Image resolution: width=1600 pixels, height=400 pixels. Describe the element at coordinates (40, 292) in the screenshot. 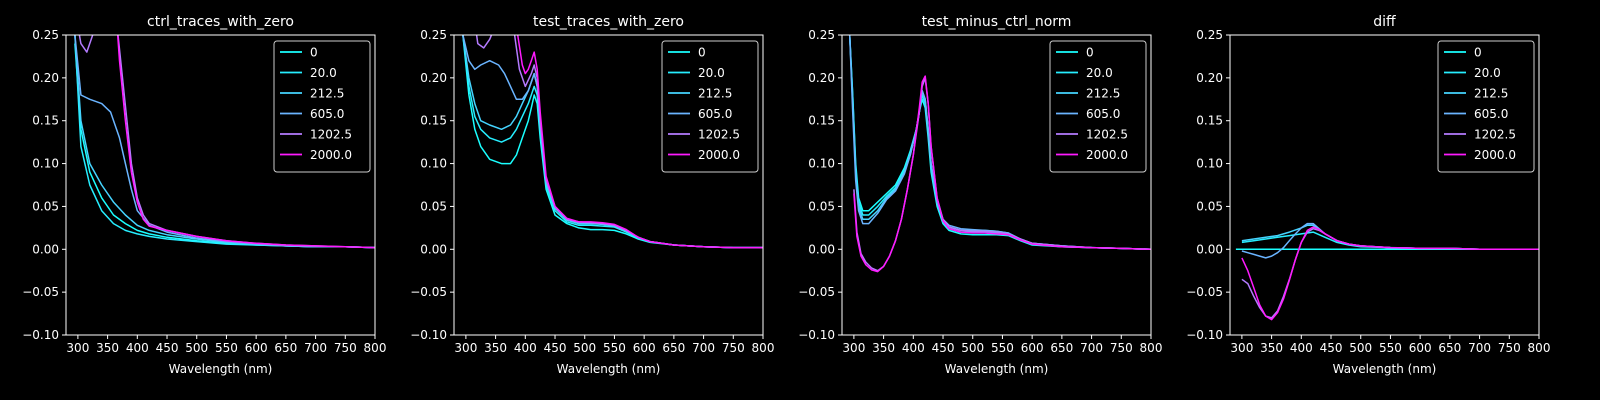

I see `y-tick-label: −0.05` at that location.